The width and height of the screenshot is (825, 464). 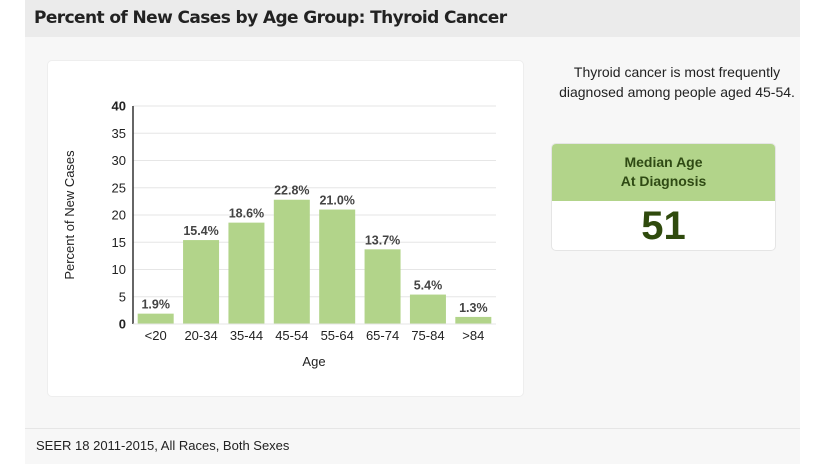 What do you see at coordinates (382, 335) in the screenshot?
I see `x-tick-label: 65-74` at bounding box center [382, 335].